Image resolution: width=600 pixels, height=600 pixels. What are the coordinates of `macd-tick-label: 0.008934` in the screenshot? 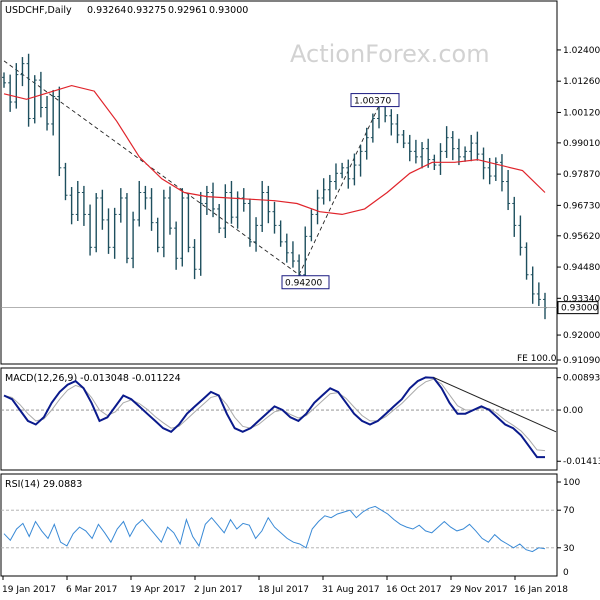 It's located at (581, 379).